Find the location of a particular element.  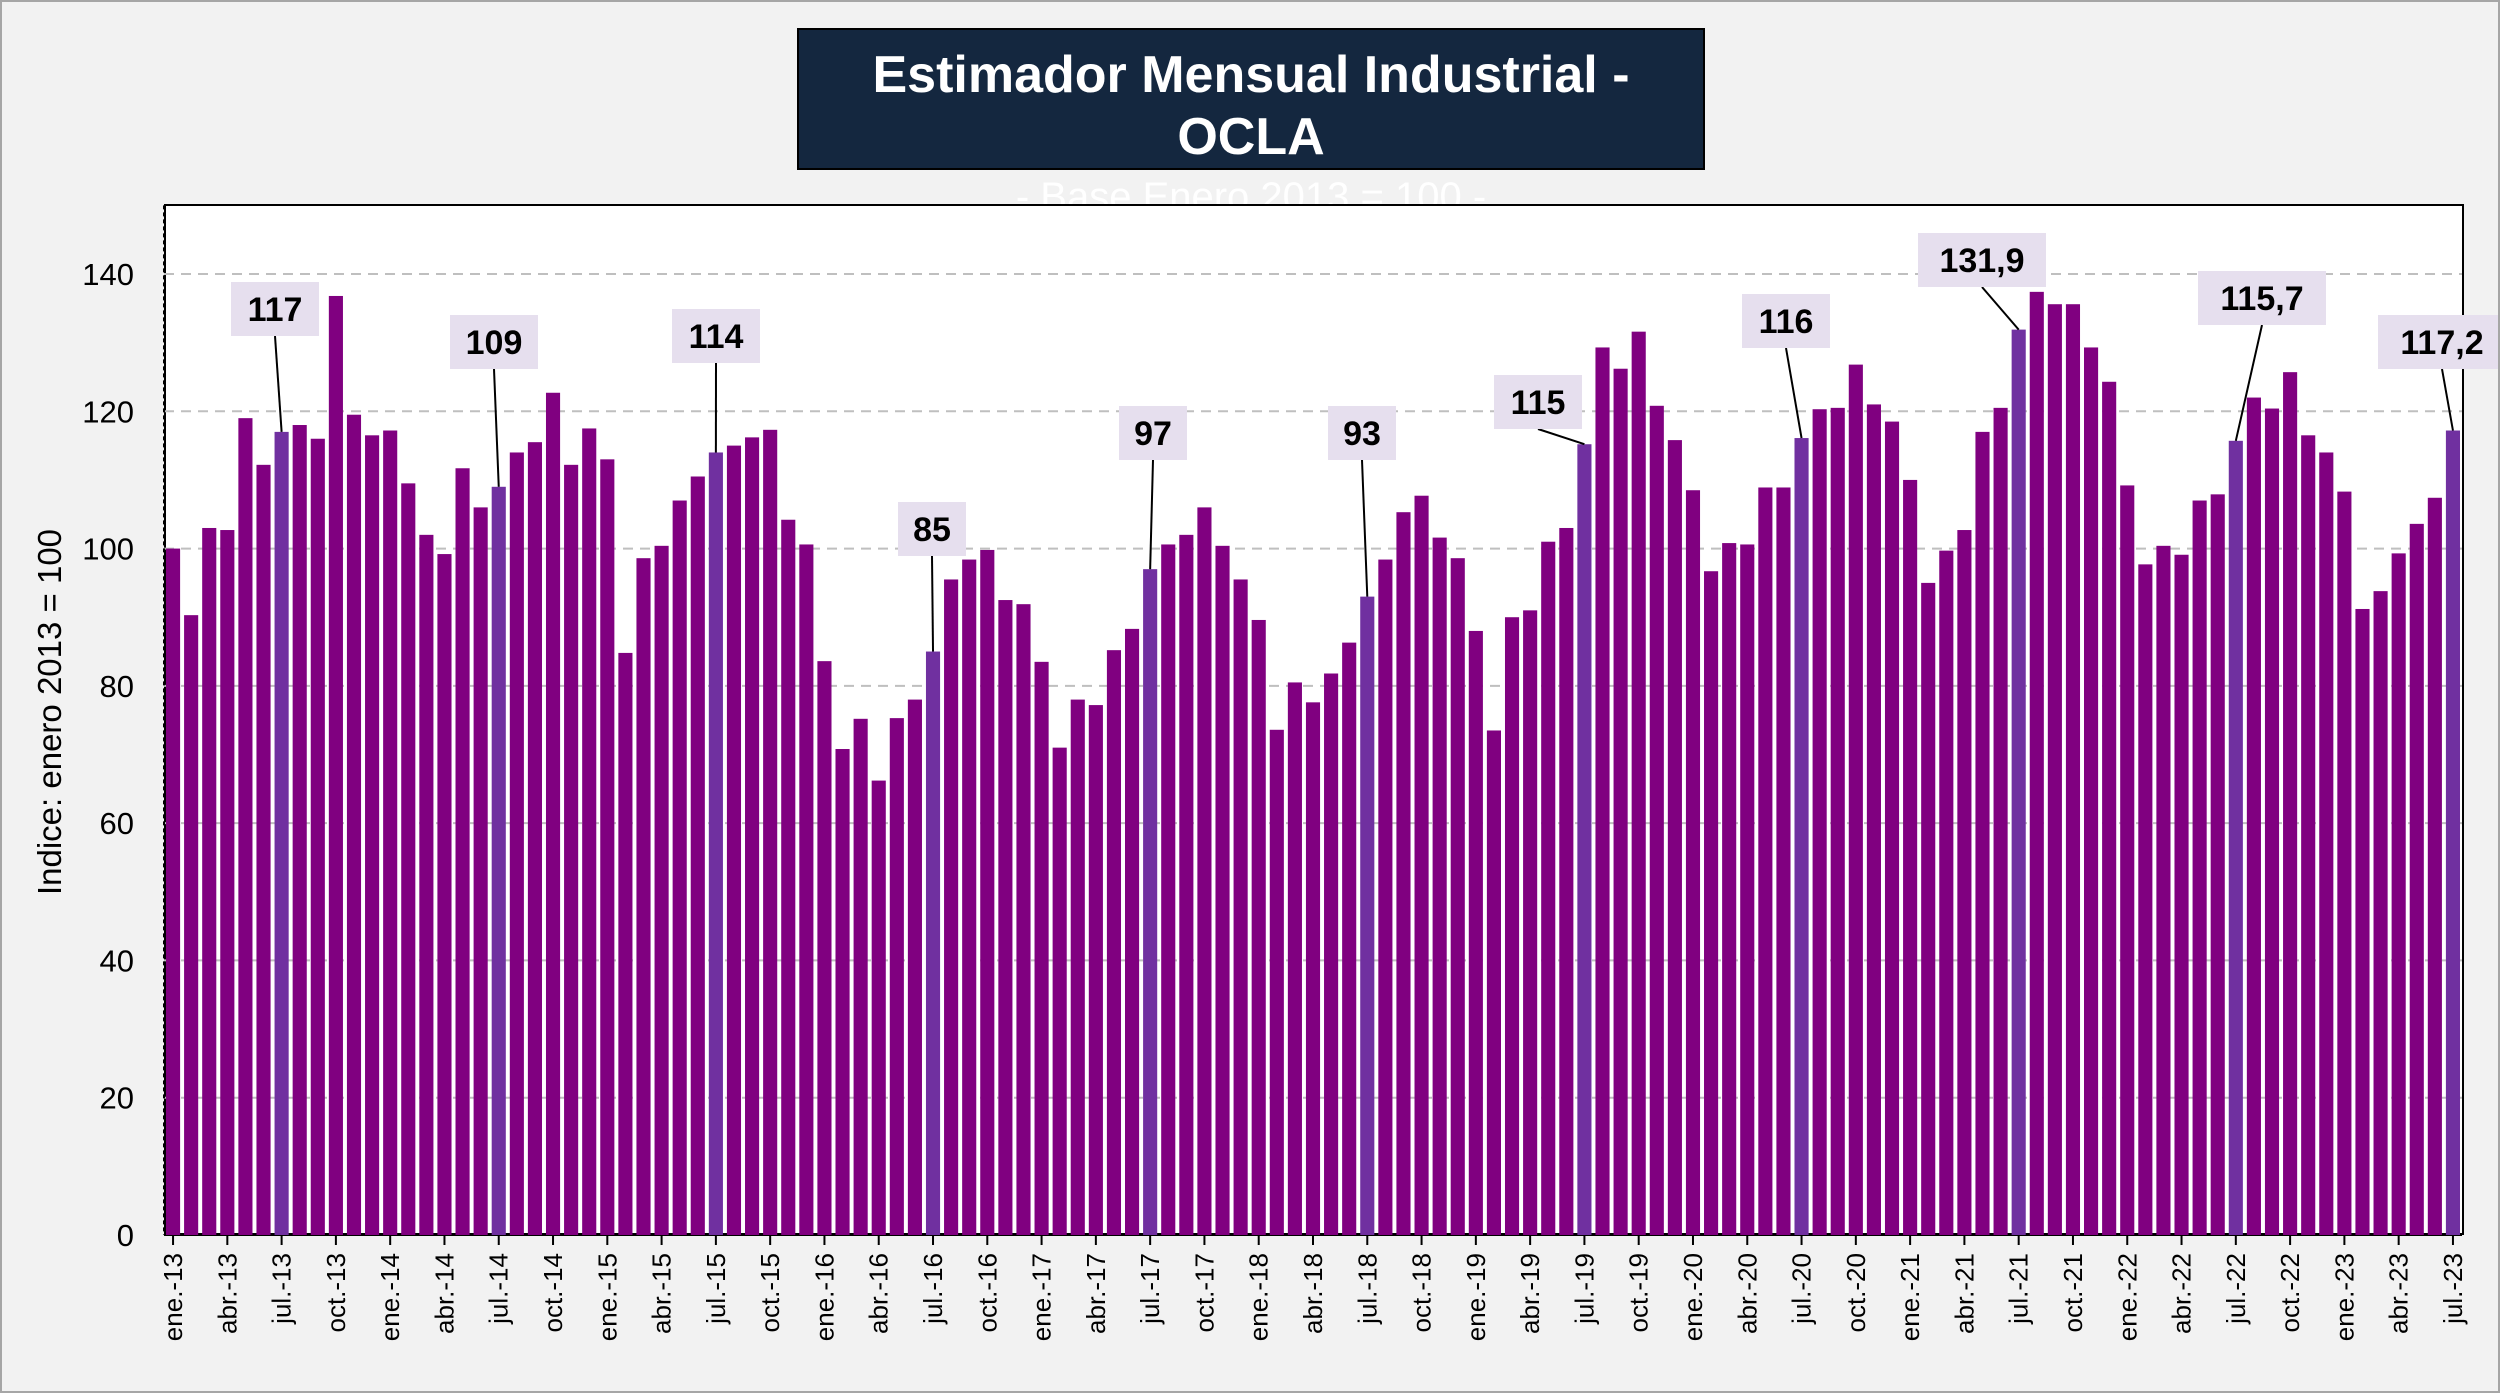

x-tick-label: abr.-13 is located at coordinates (227, 1293).